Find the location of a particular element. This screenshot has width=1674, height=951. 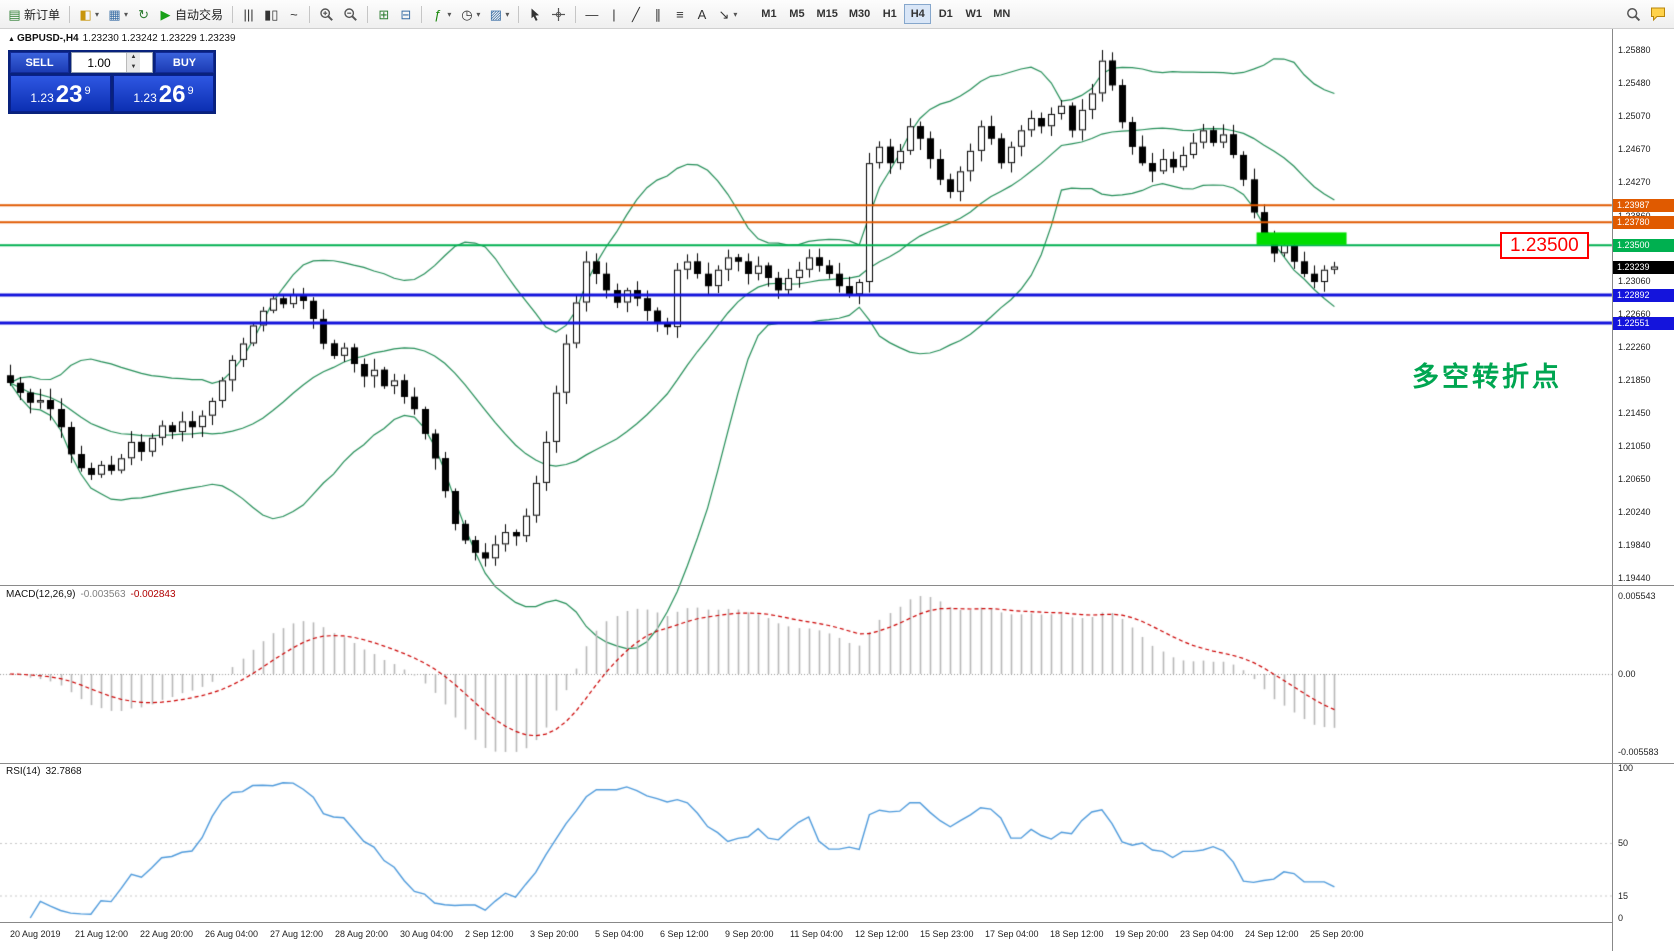

tf-m15-button: M15 is located at coordinates (826, 14).